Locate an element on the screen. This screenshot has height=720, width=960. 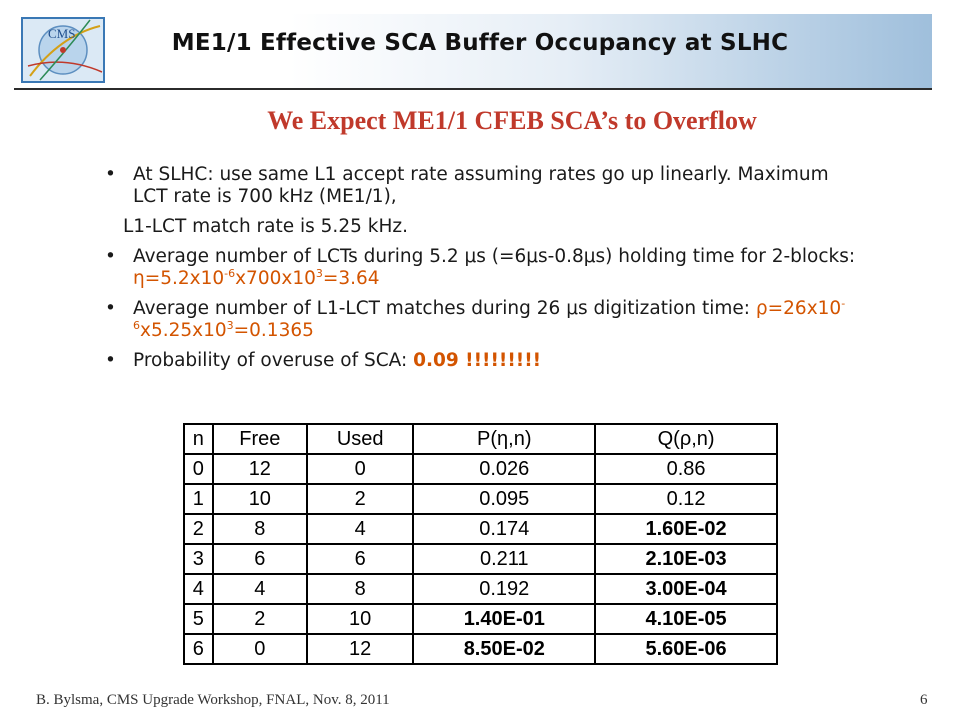
cell-n: 4 is located at coordinates (198, 589).